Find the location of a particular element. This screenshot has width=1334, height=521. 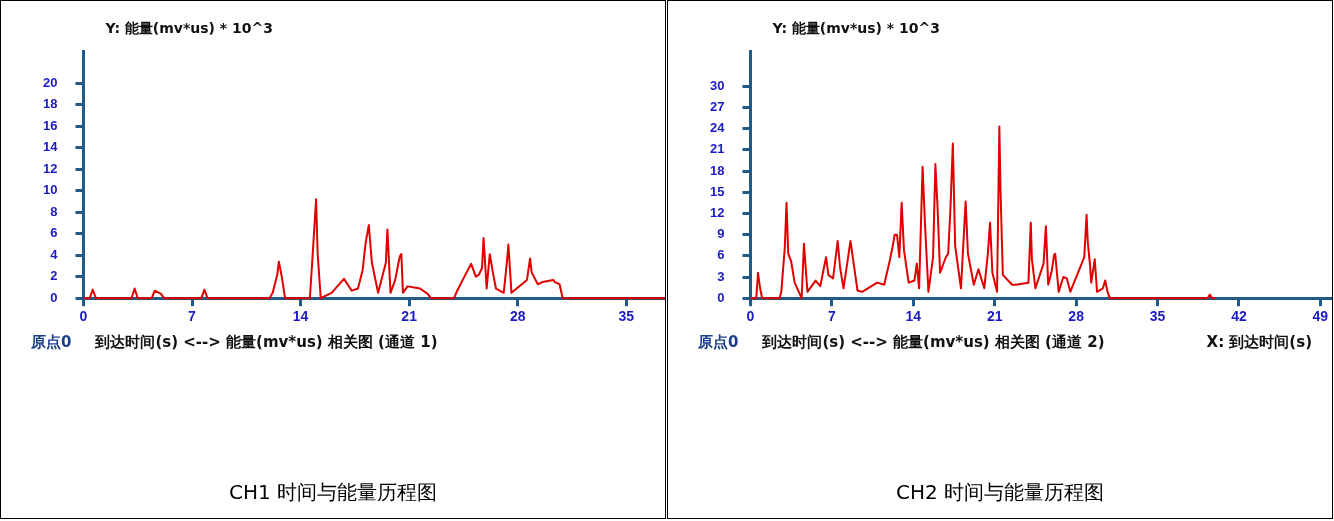

y-tick-label: 16 is located at coordinates (50, 125).